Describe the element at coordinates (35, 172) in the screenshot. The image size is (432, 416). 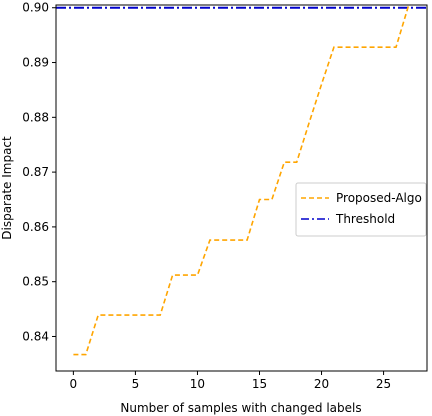
I see `y-tick-label: 0.87` at that location.